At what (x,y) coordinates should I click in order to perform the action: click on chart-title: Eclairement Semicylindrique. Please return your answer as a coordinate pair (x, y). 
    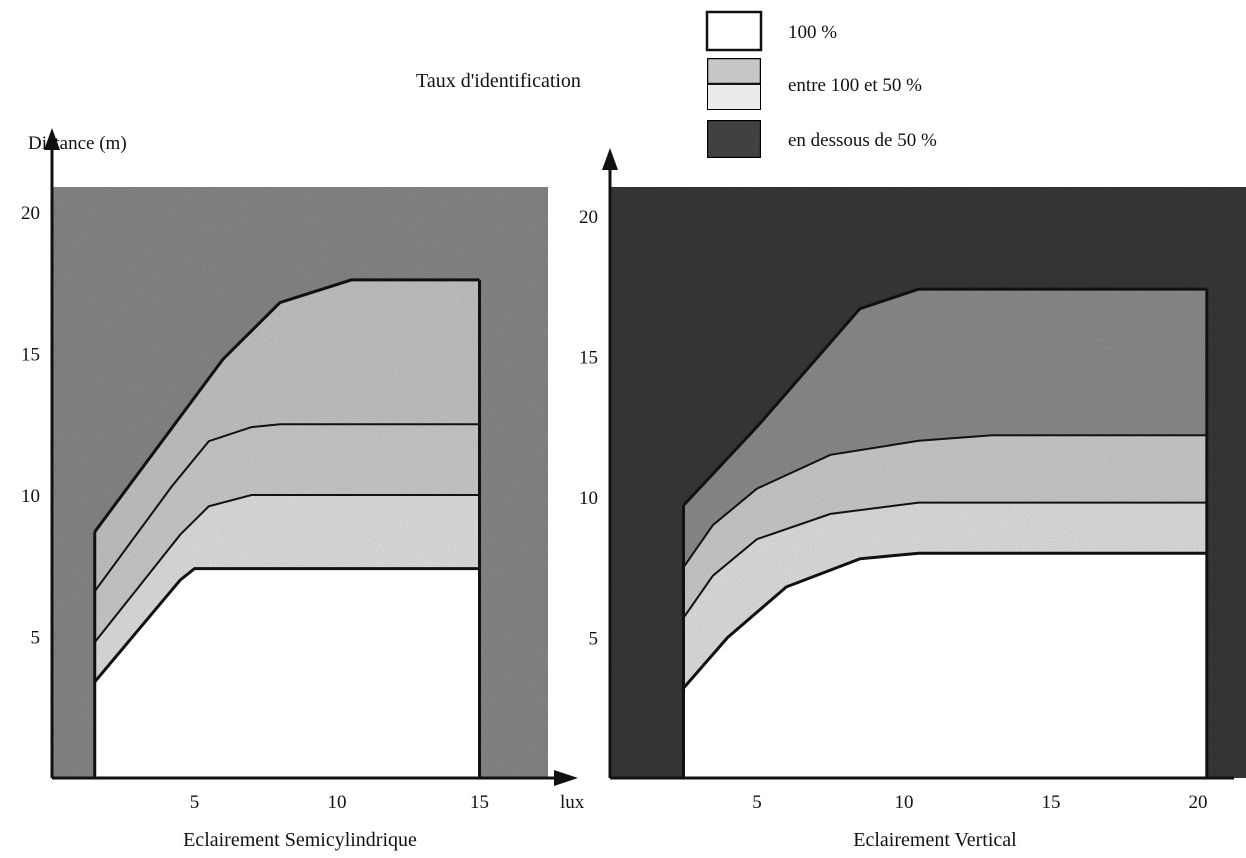
    Looking at the image, I should click on (300, 840).